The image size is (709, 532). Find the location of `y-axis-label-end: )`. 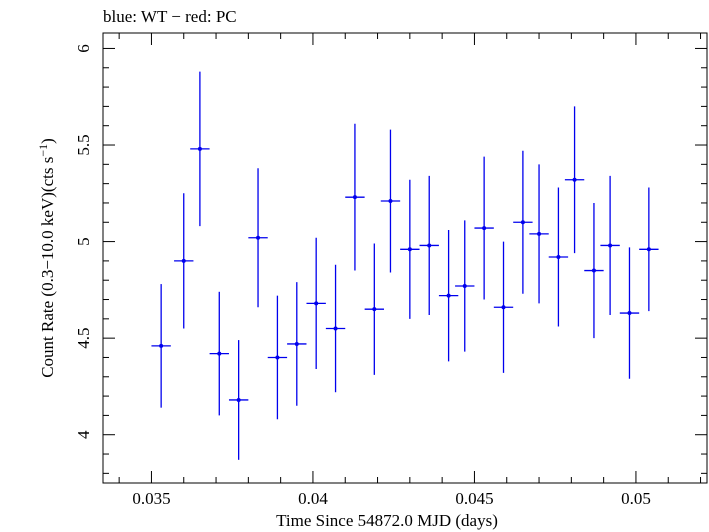

y-axis-label-end: ) is located at coordinates (47, 141).